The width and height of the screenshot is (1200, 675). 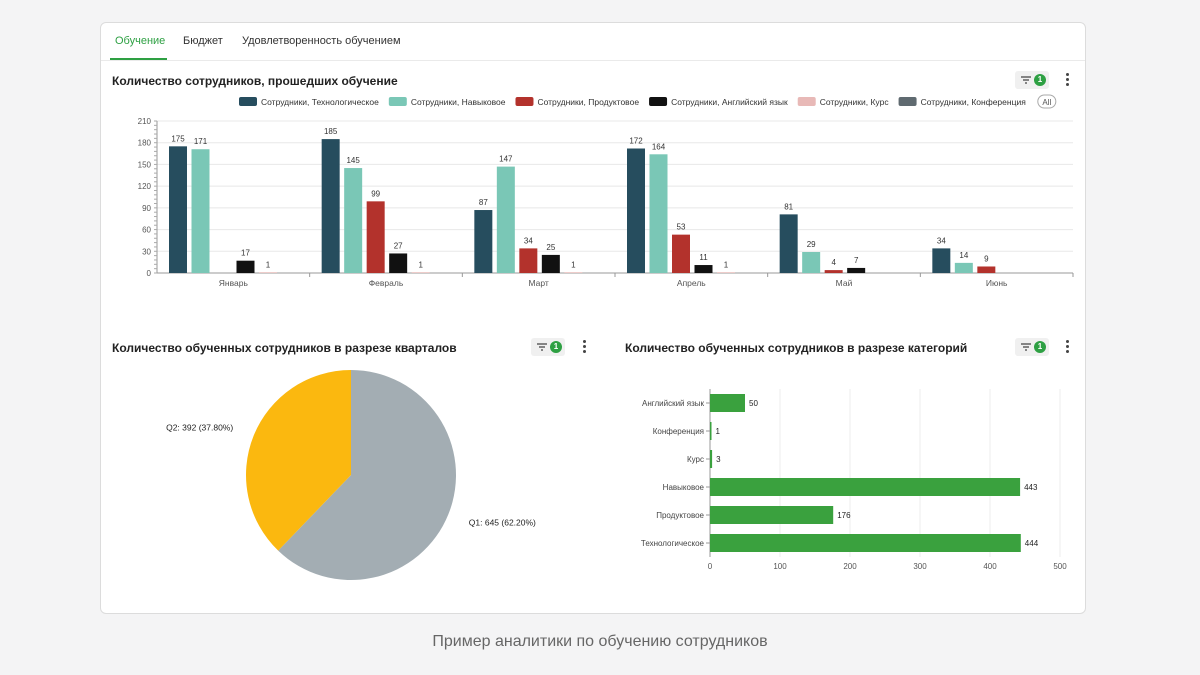 I want to click on legend-label: Сотрудники, Навыковое, so click(x=458, y=102).